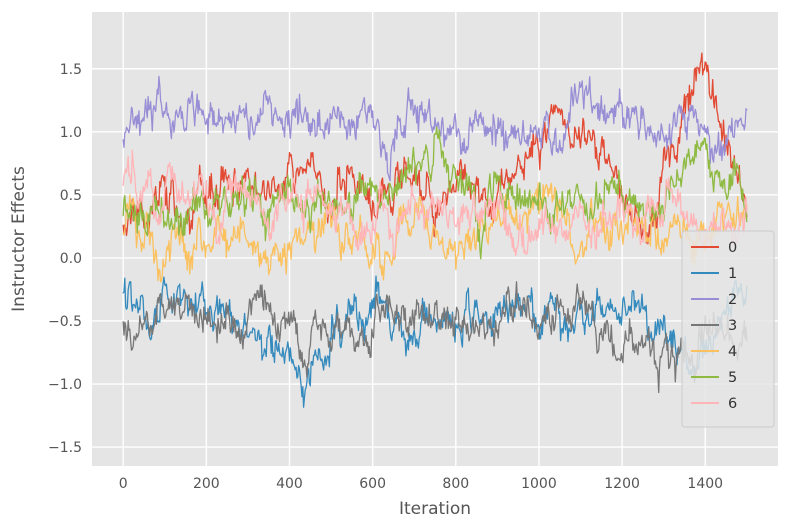 Image resolution: width=792 pixels, height=528 pixels. Describe the element at coordinates (622, 484) in the screenshot. I see `x-tick-label: 1200` at that location.